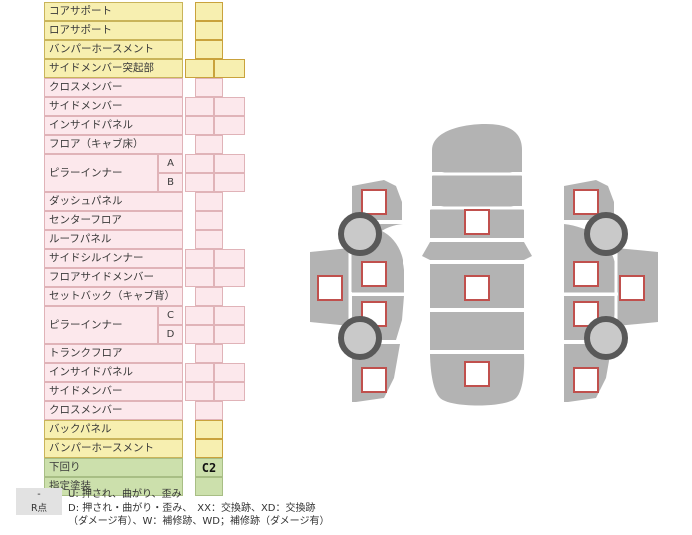  What do you see at coordinates (192, 508) in the screenshot?
I see `legend-text-2: D: 押され・曲がり・歪み、 XX：交換跡、XD：交換跡` at bounding box center [192, 508].